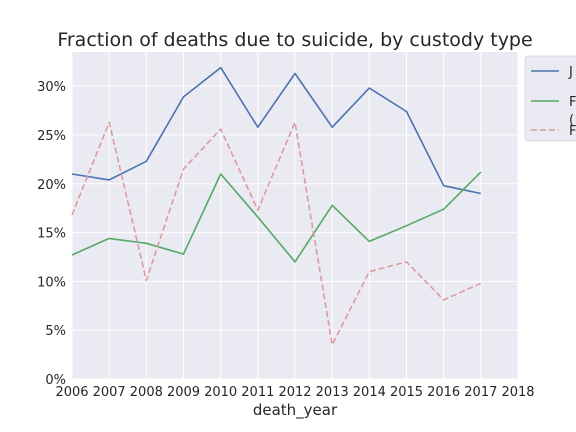 The image size is (576, 432). I want to click on x-tick-label: 2017, so click(480, 392).